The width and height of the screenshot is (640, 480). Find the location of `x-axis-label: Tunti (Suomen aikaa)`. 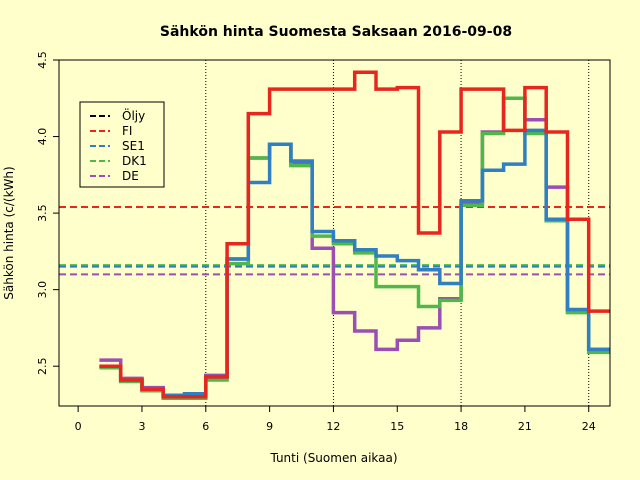

x-axis-label: Tunti (Suomen aikaa) is located at coordinates (333, 458).